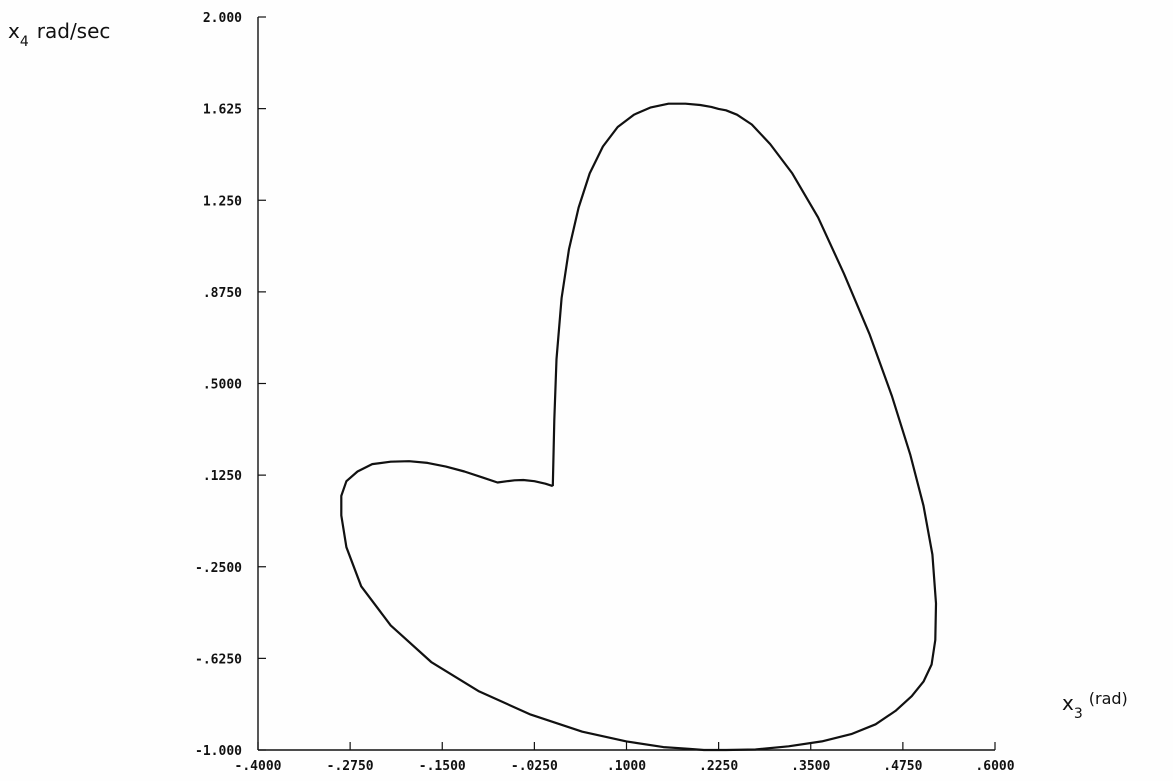 The image size is (1173, 781). What do you see at coordinates (222, 110) in the screenshot?
I see `y-tick-label: 1.625` at bounding box center [222, 110].